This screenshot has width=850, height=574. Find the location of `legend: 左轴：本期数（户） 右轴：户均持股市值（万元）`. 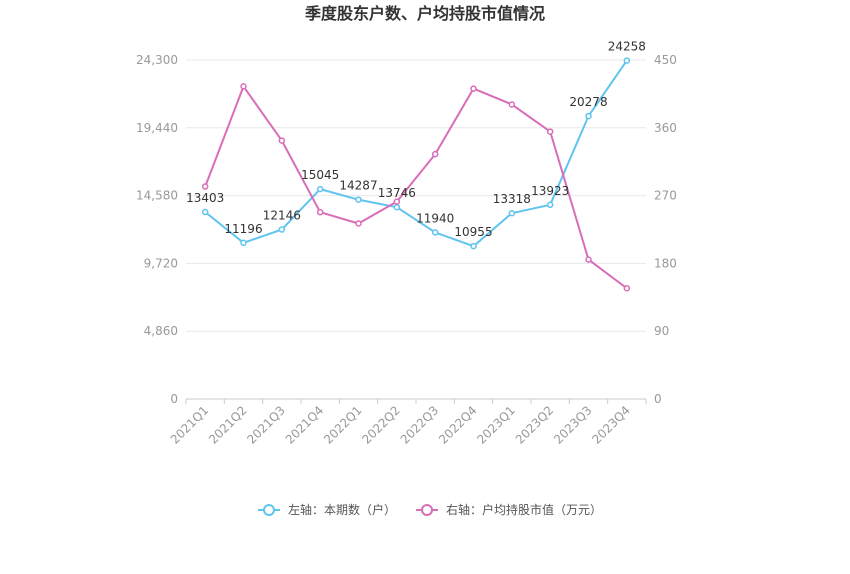

legend: 左轴：本期数（户） 右轴：户均持股市值（万元） is located at coordinates (430, 509).